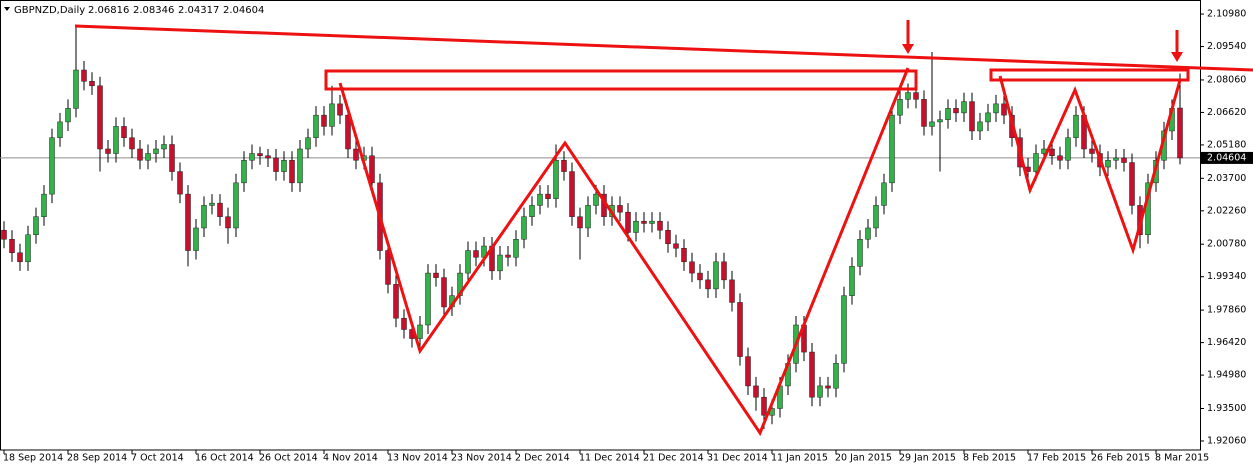 This screenshot has width=1253, height=465. I want to click on y-tick-label: 2.05180, so click(1226, 144).